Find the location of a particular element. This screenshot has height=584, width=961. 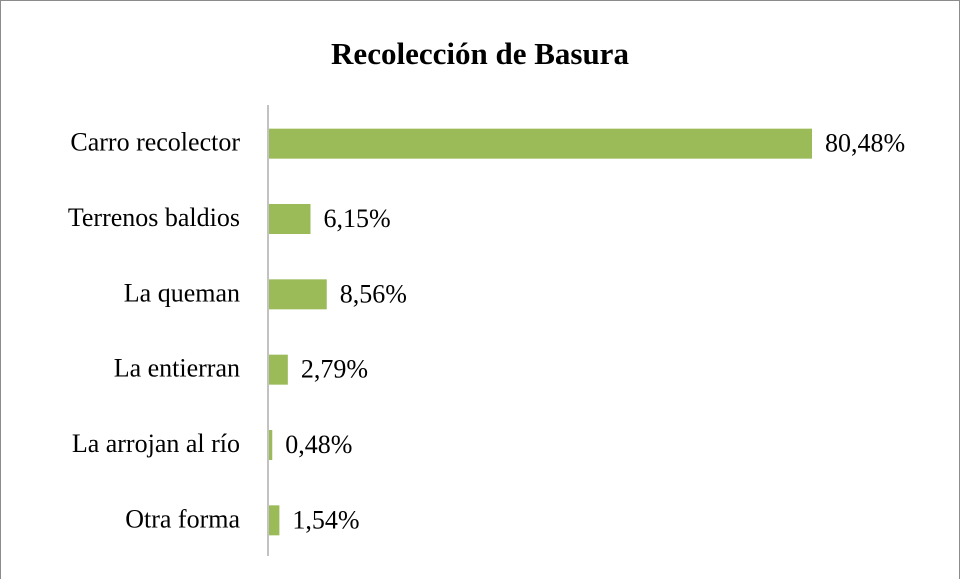

data-label: 8,56% is located at coordinates (373, 293).